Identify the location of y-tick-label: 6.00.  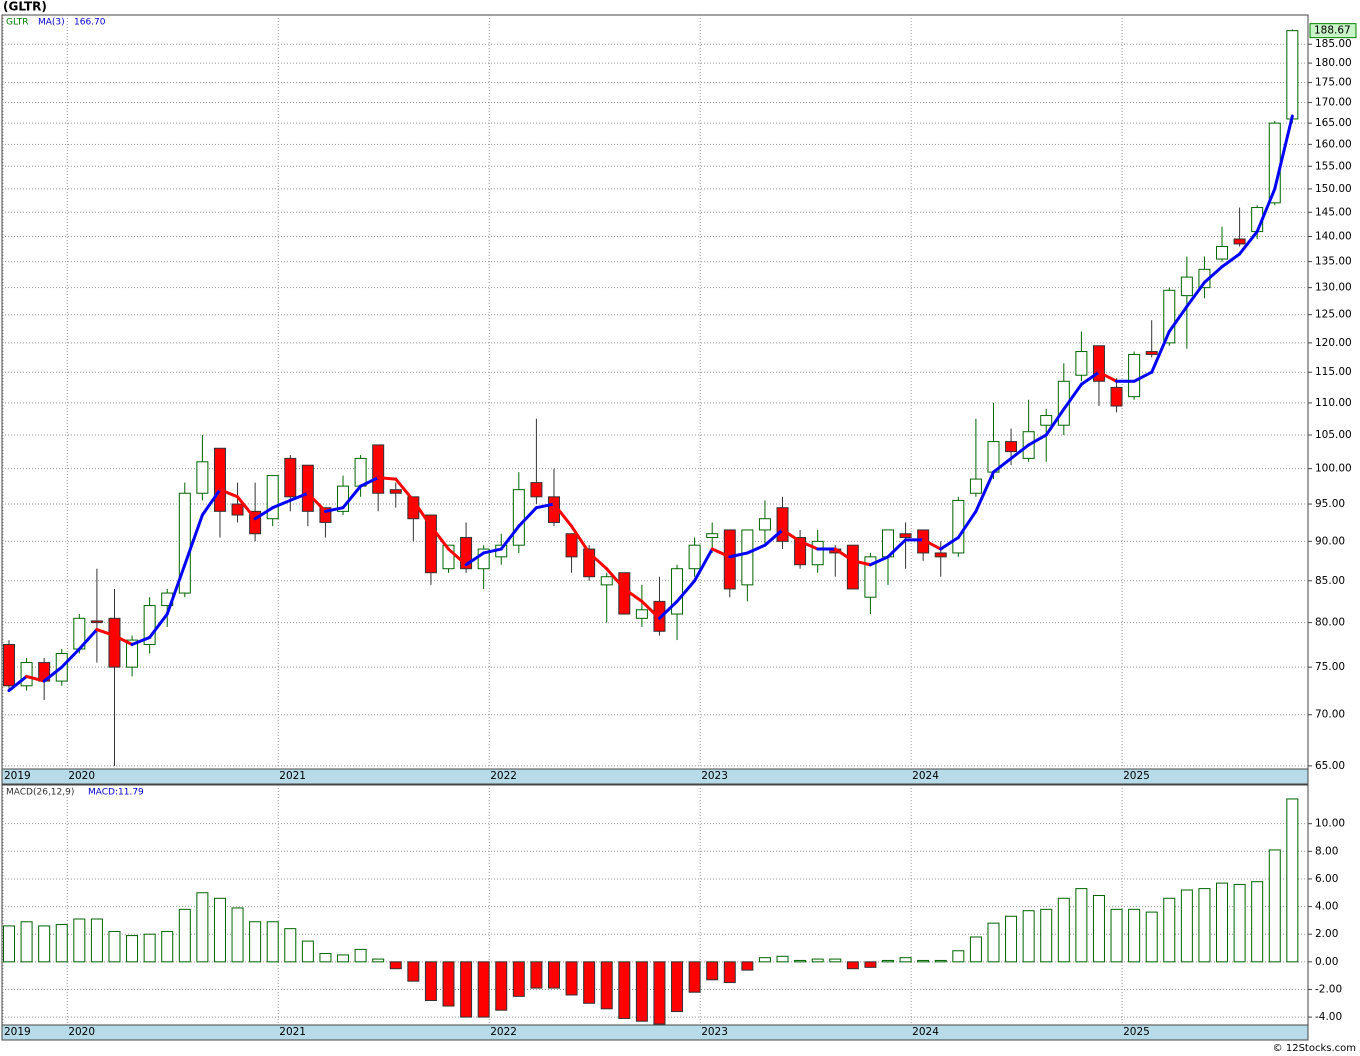
(1326, 879).